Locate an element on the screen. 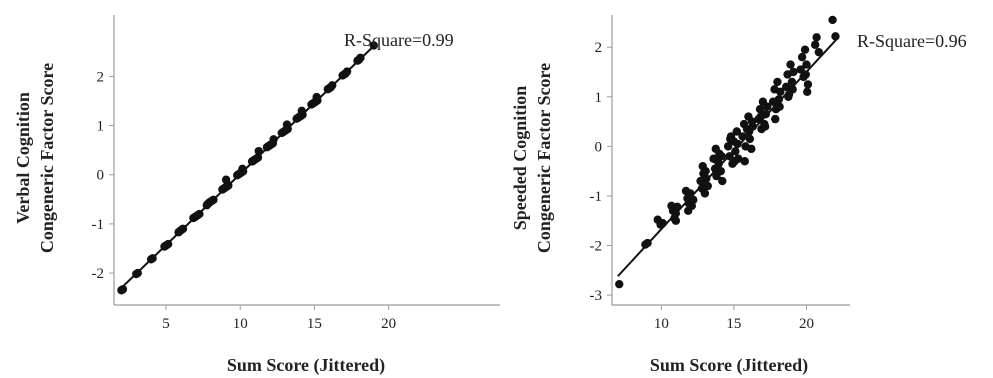 This screenshot has height=378, width=993. speeded-x-axis-title: Sum Score (Jittered) is located at coordinates (729, 365).